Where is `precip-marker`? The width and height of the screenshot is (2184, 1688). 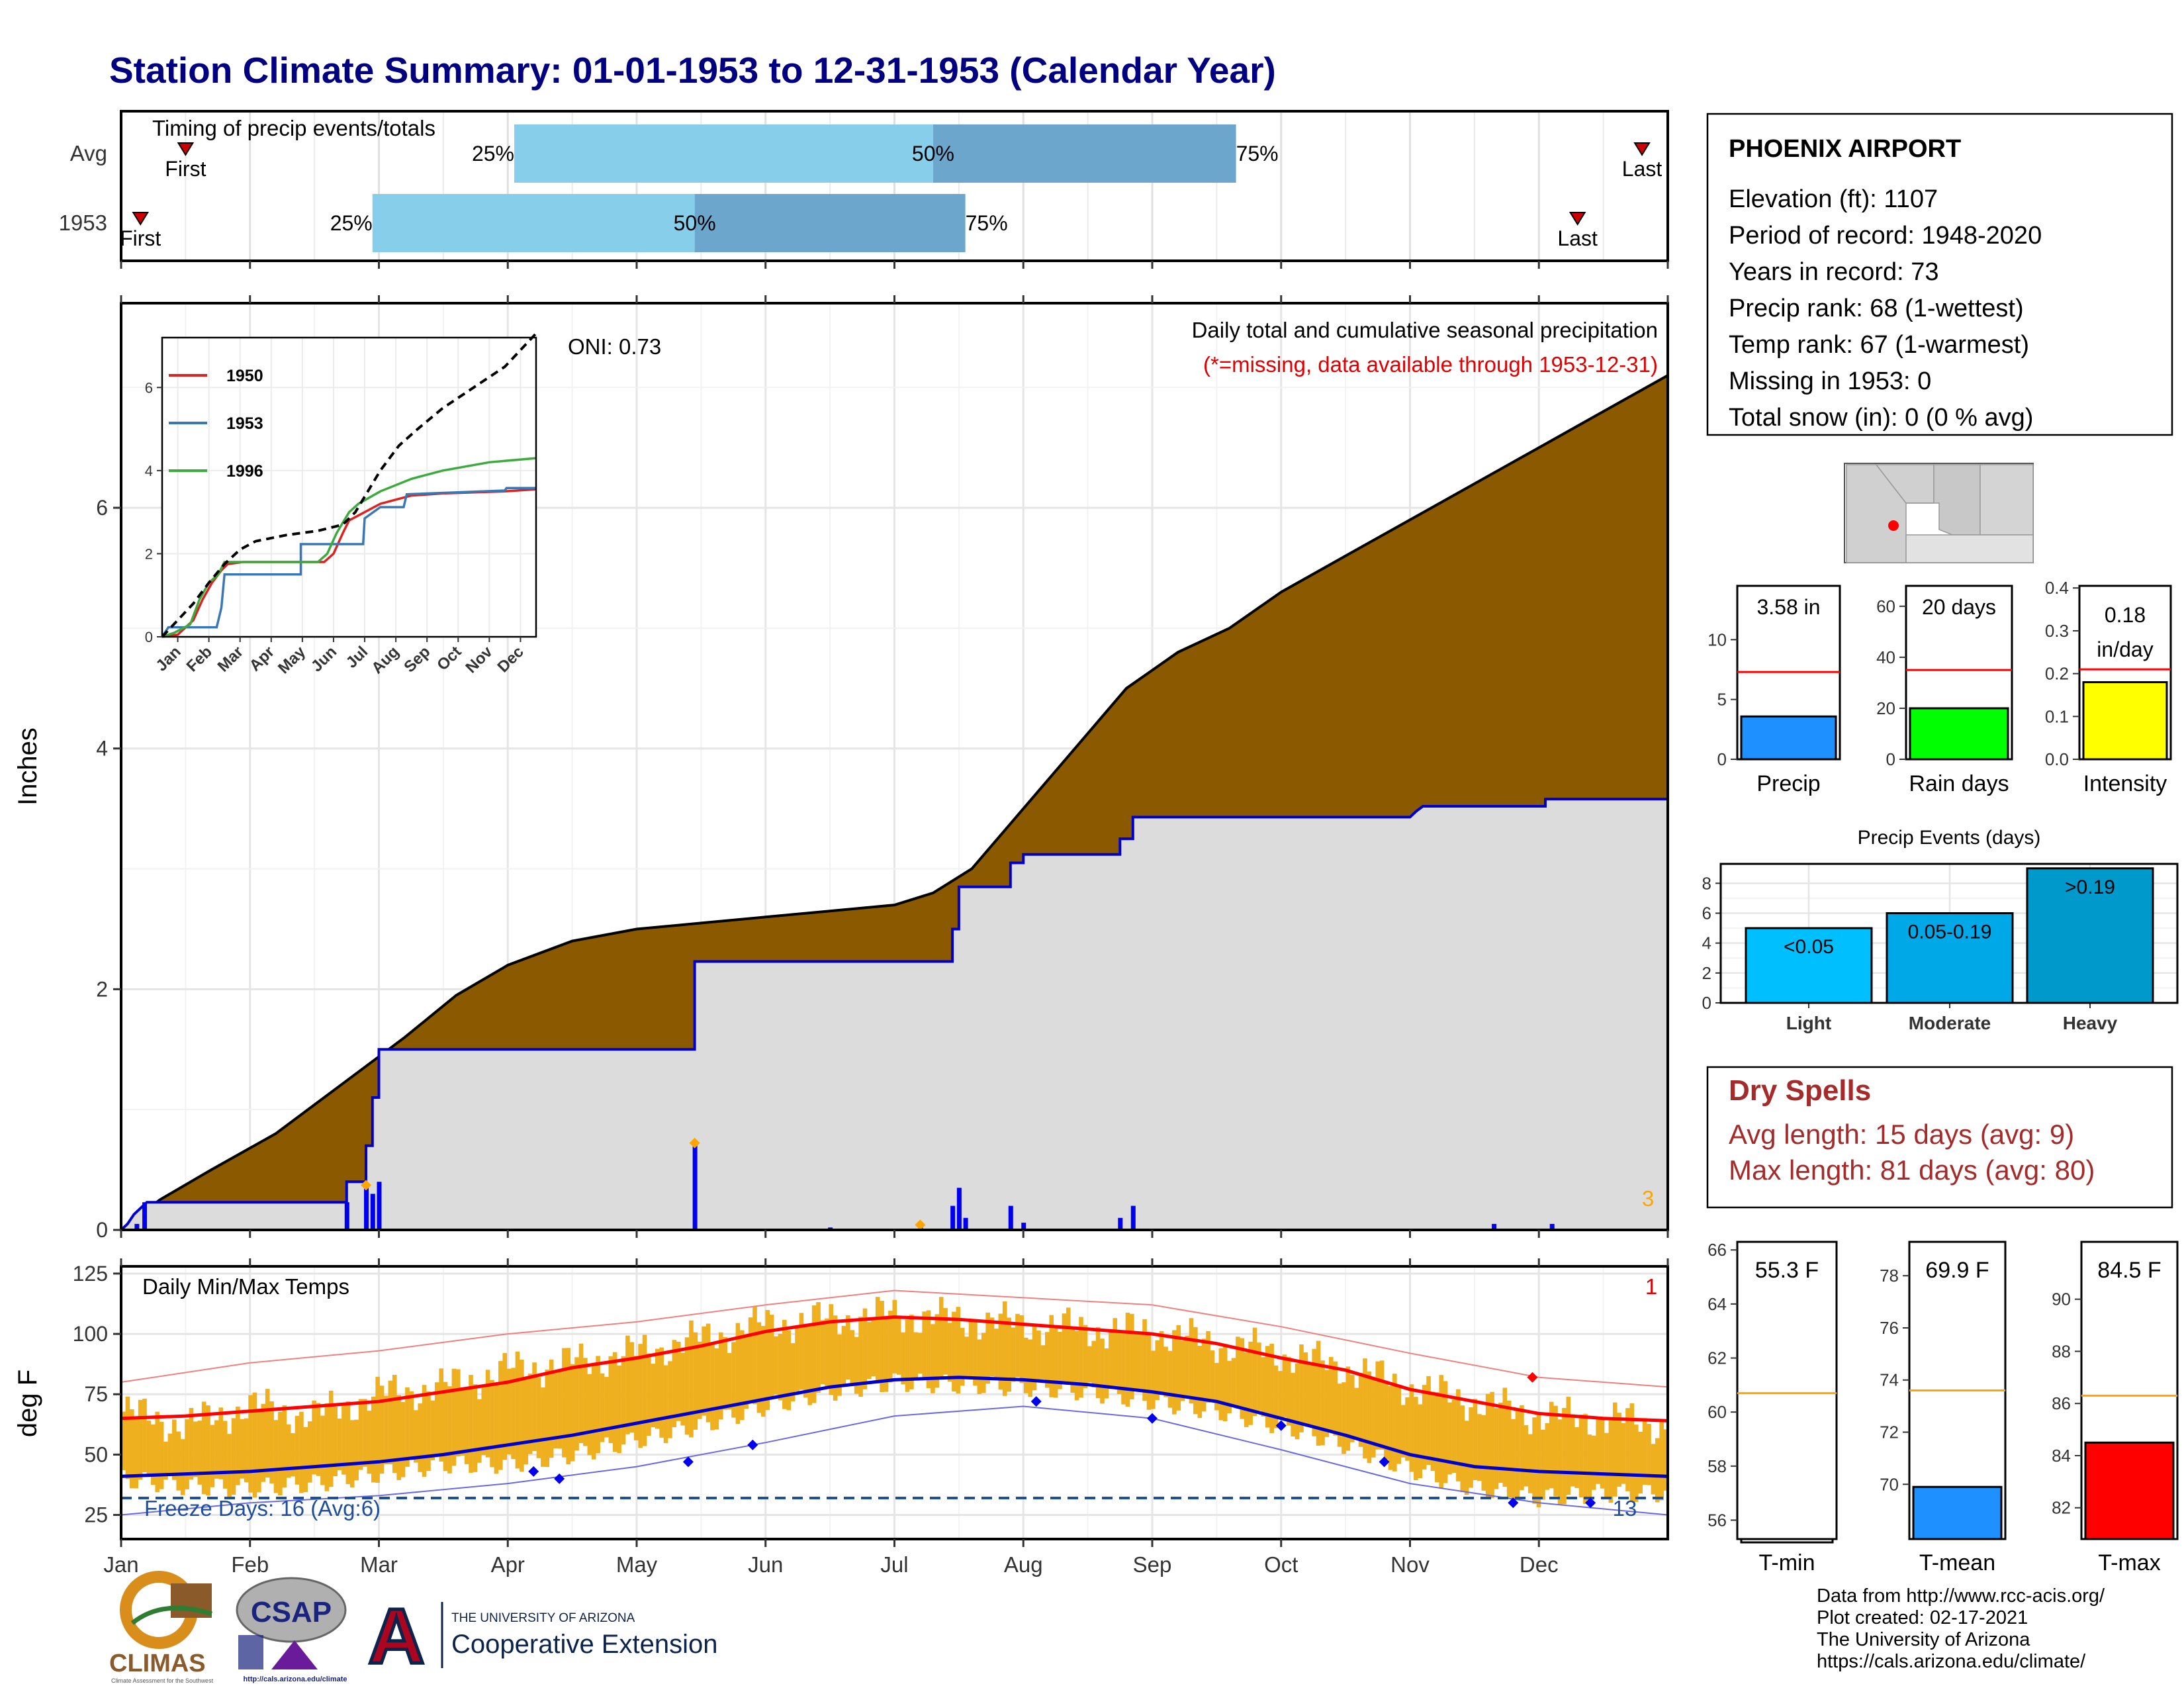
precip-marker is located at coordinates (920, 1225).